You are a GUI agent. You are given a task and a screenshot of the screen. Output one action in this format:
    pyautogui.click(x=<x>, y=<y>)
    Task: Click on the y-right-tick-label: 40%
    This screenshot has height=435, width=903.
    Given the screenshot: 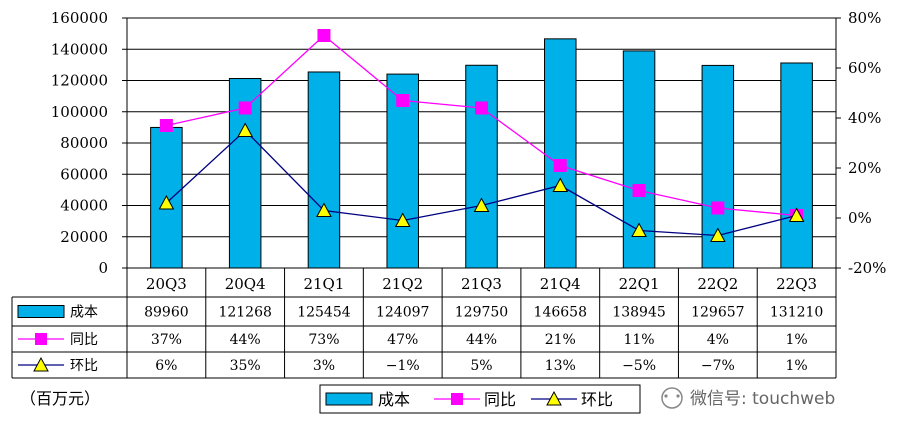 What is the action you would take?
    pyautogui.click(x=864, y=118)
    